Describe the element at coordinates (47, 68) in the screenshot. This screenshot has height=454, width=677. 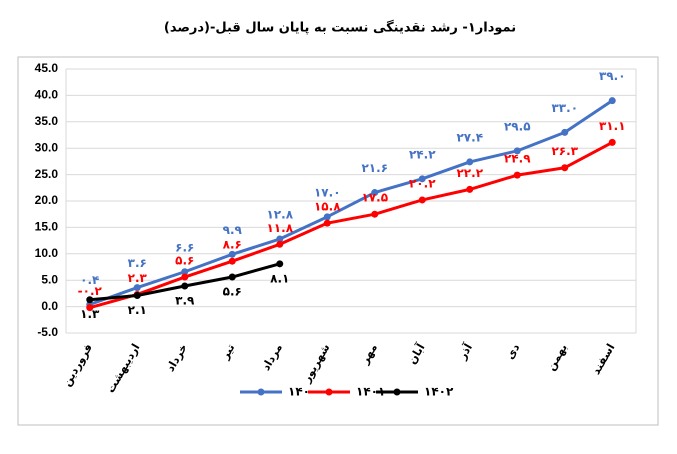
I see `y-tick-label: 45.0` at that location.